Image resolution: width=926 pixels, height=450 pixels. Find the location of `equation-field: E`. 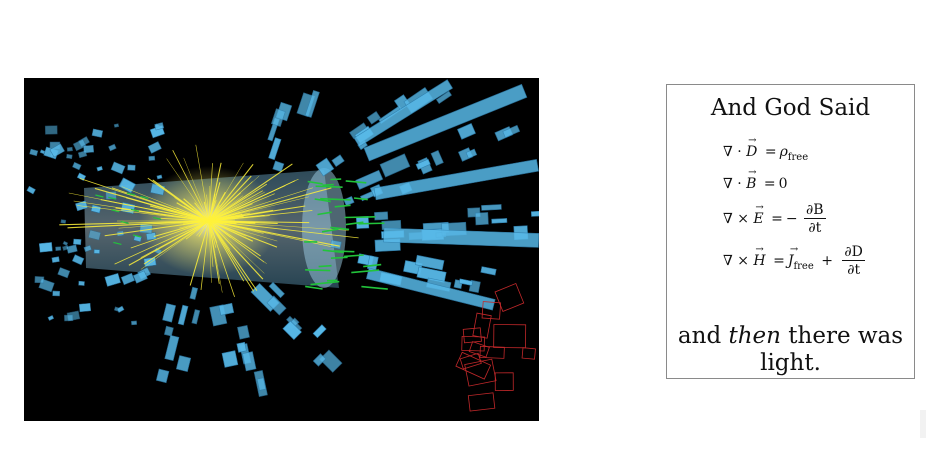

equation-field: E is located at coordinates (758, 214).